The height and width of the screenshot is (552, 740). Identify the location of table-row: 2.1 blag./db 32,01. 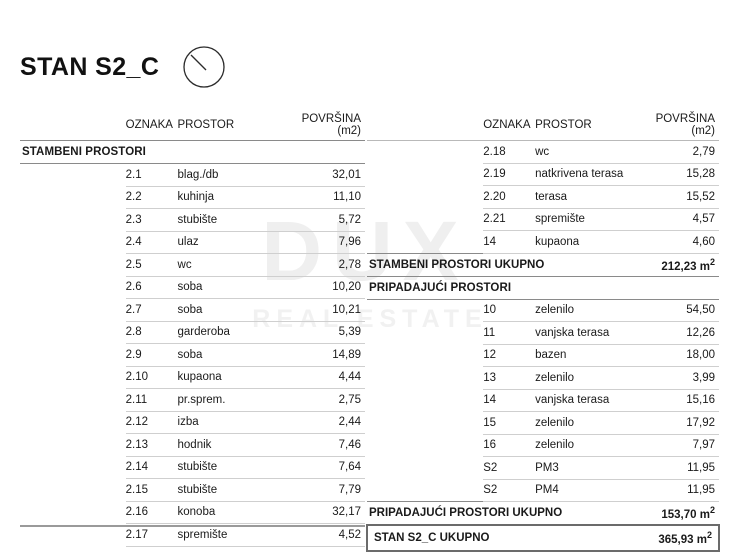
(192, 175).